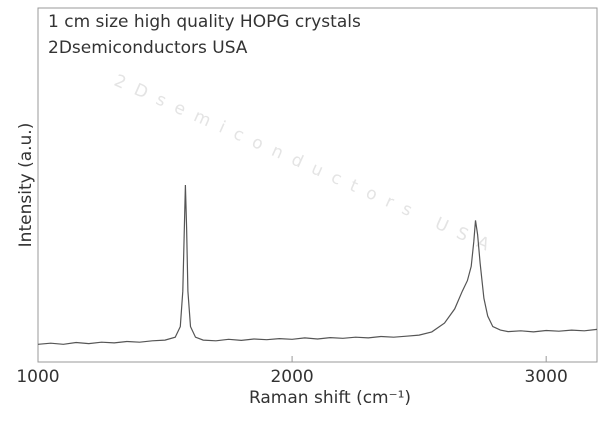 This screenshot has height=429, width=608. What do you see at coordinates (330, 398) in the screenshot?
I see `x-axis-label: Raman shift (cm⁻¹)` at bounding box center [330, 398].